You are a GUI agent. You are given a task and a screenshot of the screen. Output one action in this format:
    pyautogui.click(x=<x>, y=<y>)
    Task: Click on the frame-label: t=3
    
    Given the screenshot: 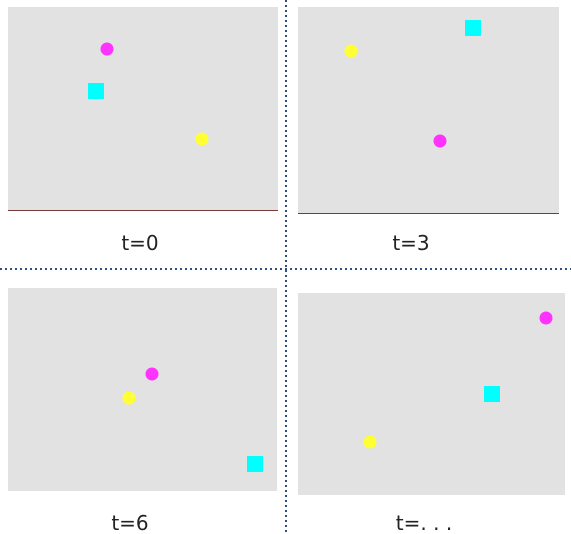 What is the action you would take?
    pyautogui.click(x=410, y=243)
    